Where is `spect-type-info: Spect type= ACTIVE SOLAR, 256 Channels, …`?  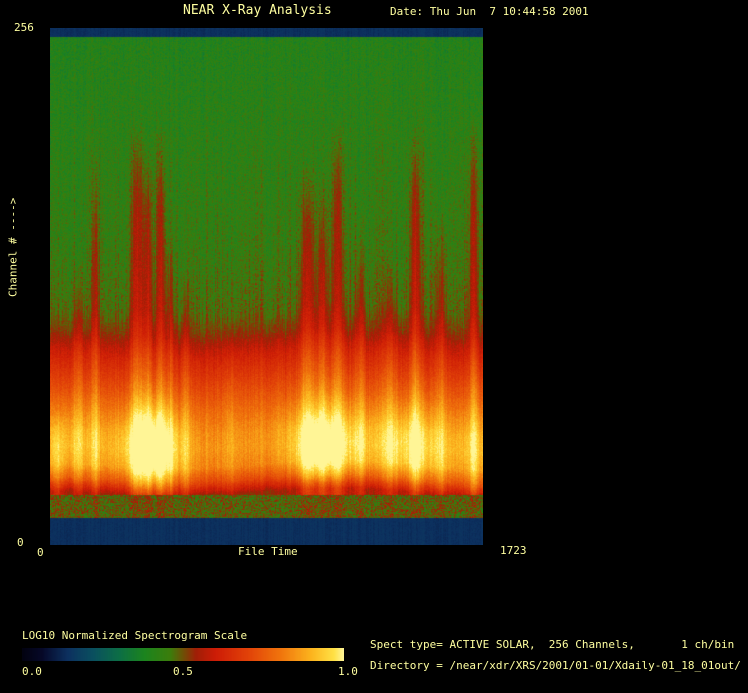
spect-type-info: Spect type= ACTIVE SOLAR, 256 Channels, … is located at coordinates (552, 644).